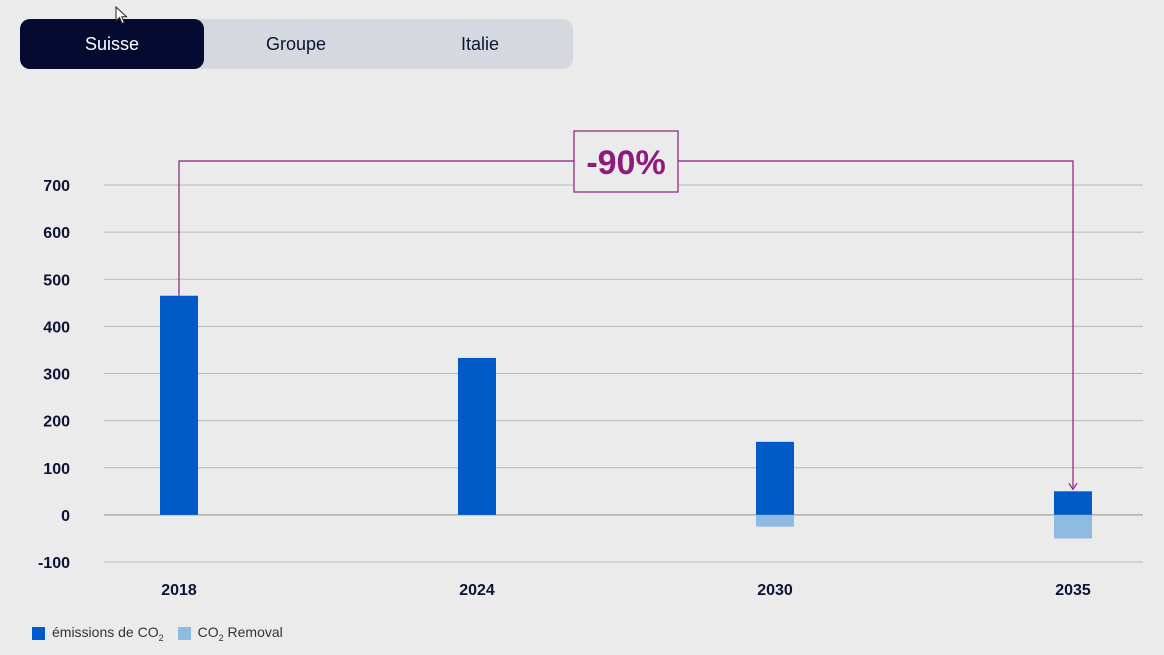  Describe the element at coordinates (477, 590) in the screenshot. I see `x-tick-label: 2024` at that location.